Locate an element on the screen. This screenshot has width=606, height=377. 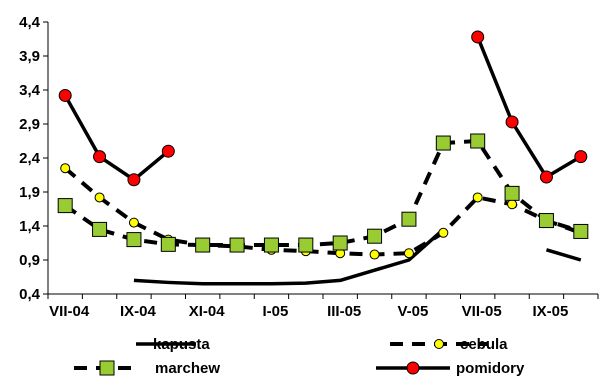
legend-item-marchew: marchew is located at coordinates (147, 368).